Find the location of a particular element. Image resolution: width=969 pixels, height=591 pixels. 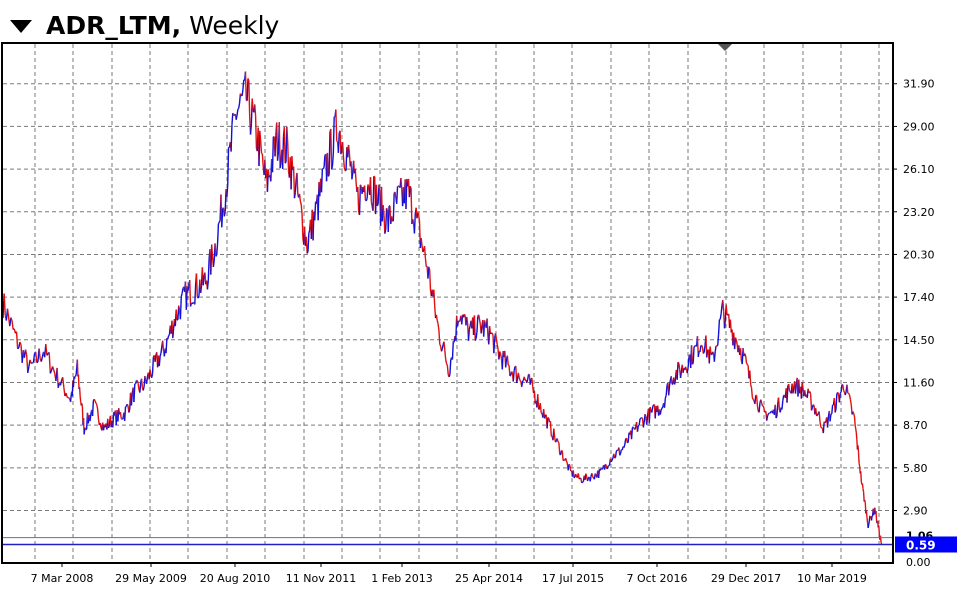

triangle-down-icon is located at coordinates (21, 26).